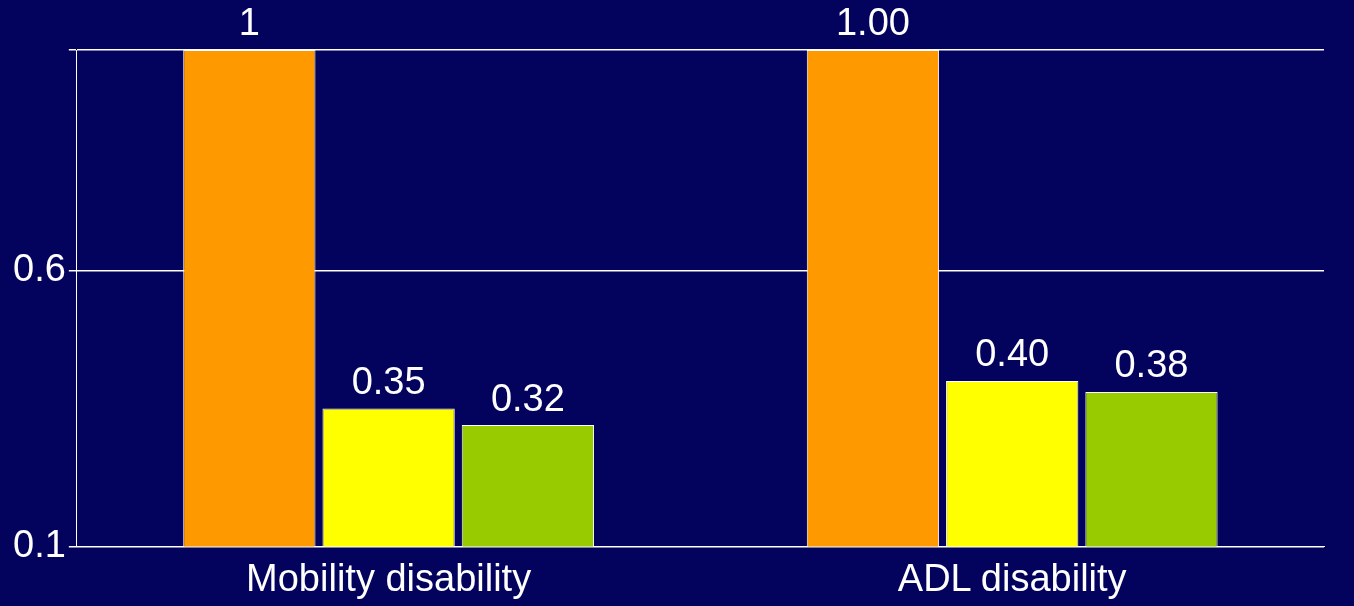 The width and height of the screenshot is (1354, 606). What do you see at coordinates (39, 543) in the screenshot?
I see `y-tick-label: 0.1` at bounding box center [39, 543].